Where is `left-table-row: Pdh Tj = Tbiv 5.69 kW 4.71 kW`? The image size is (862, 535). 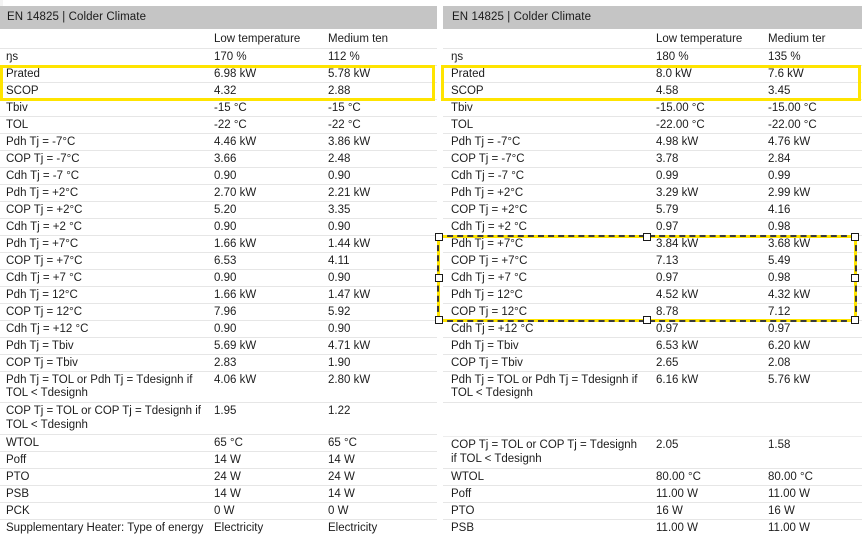
left-table-row: Pdh Tj = Tbiv 5.69 kW 4.71 kW is located at coordinates (218, 346).